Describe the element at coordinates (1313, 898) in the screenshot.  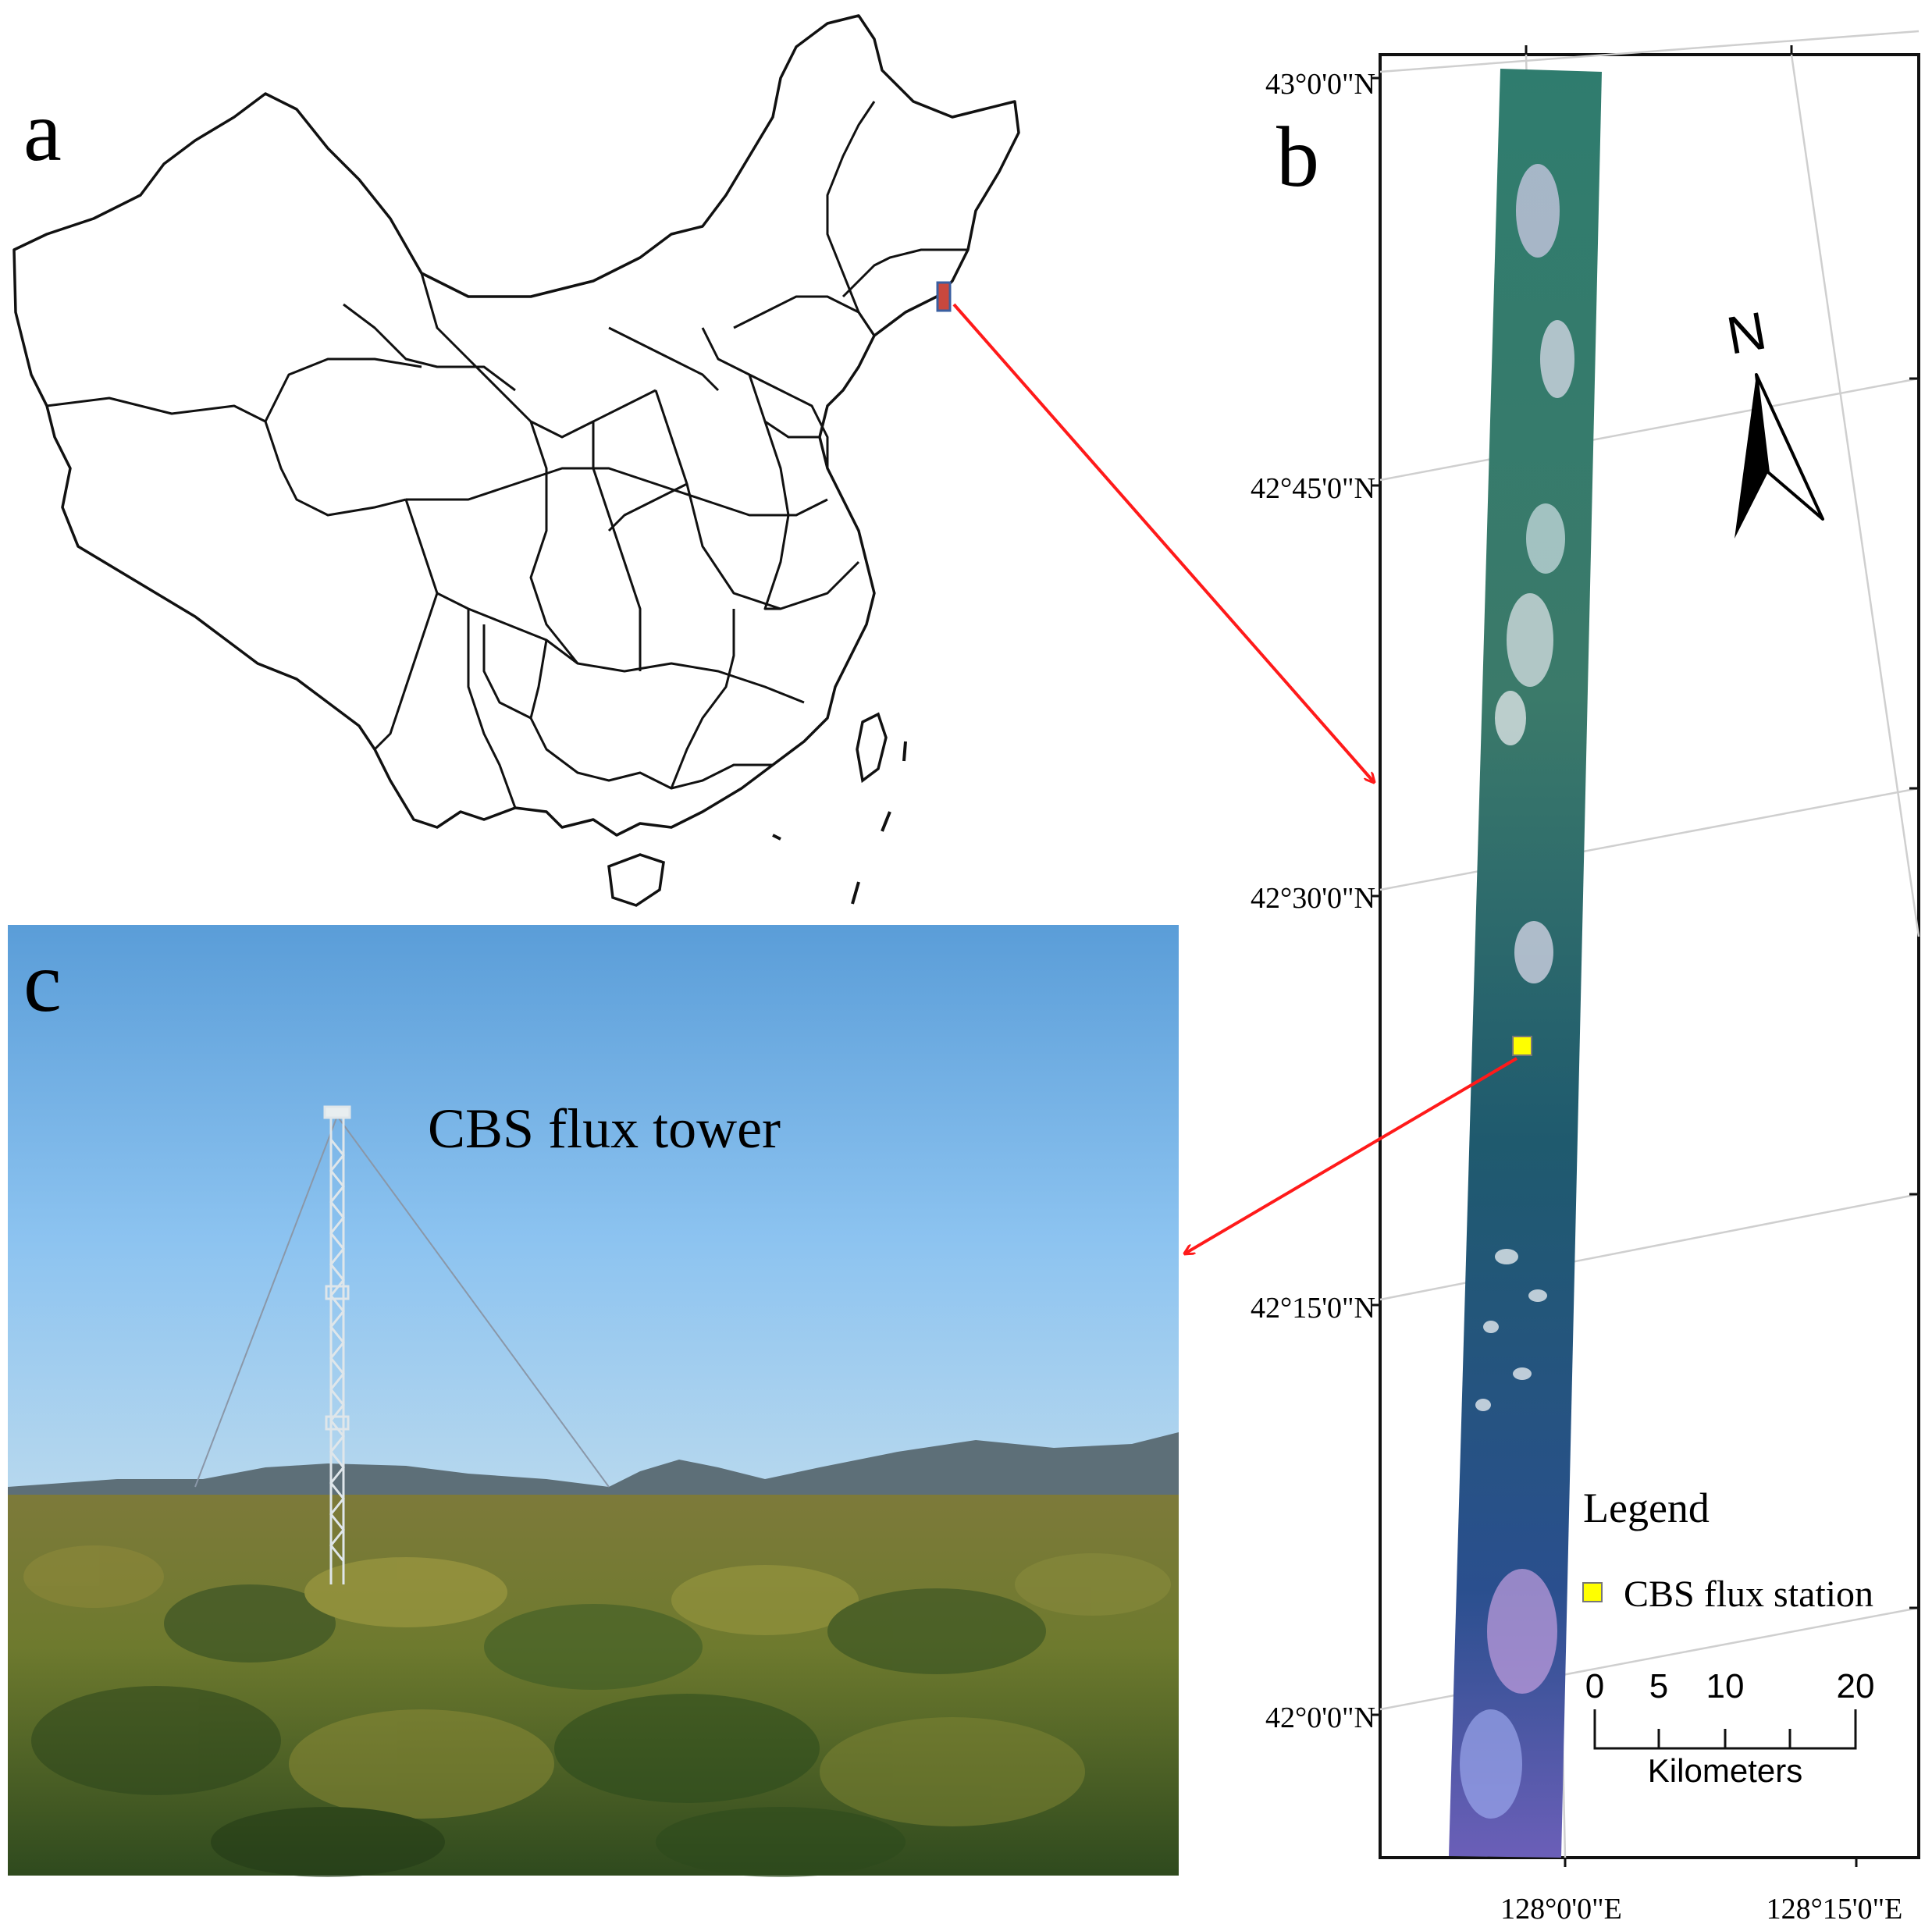
I see `lat-label-42-30: 42°30'0"N` at that location.